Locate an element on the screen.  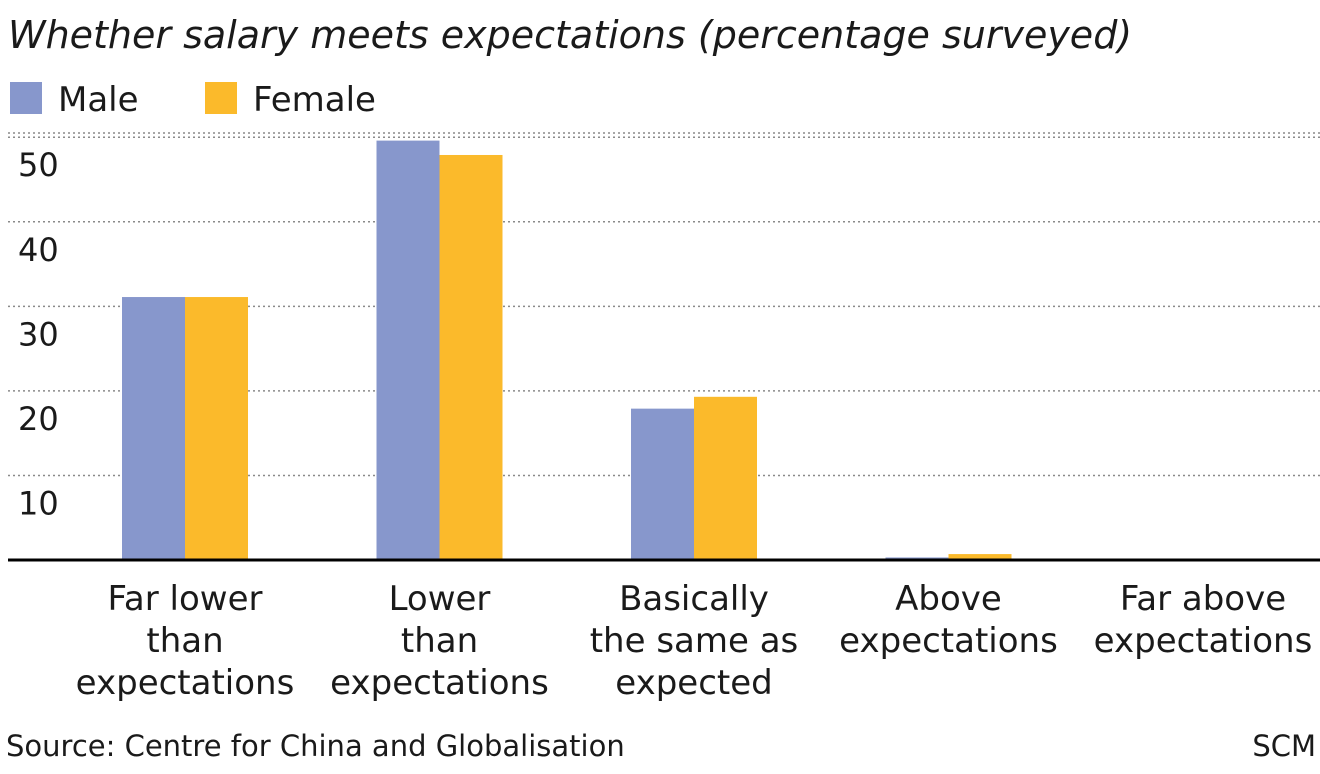
y-axis-ticks: 10 20 30 40 50 is located at coordinates (38, 334).